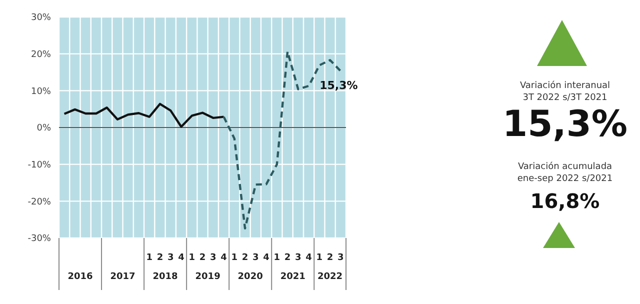 This screenshot has height=304, width=640. I want to click on text: 15,3%, so click(565, 124).